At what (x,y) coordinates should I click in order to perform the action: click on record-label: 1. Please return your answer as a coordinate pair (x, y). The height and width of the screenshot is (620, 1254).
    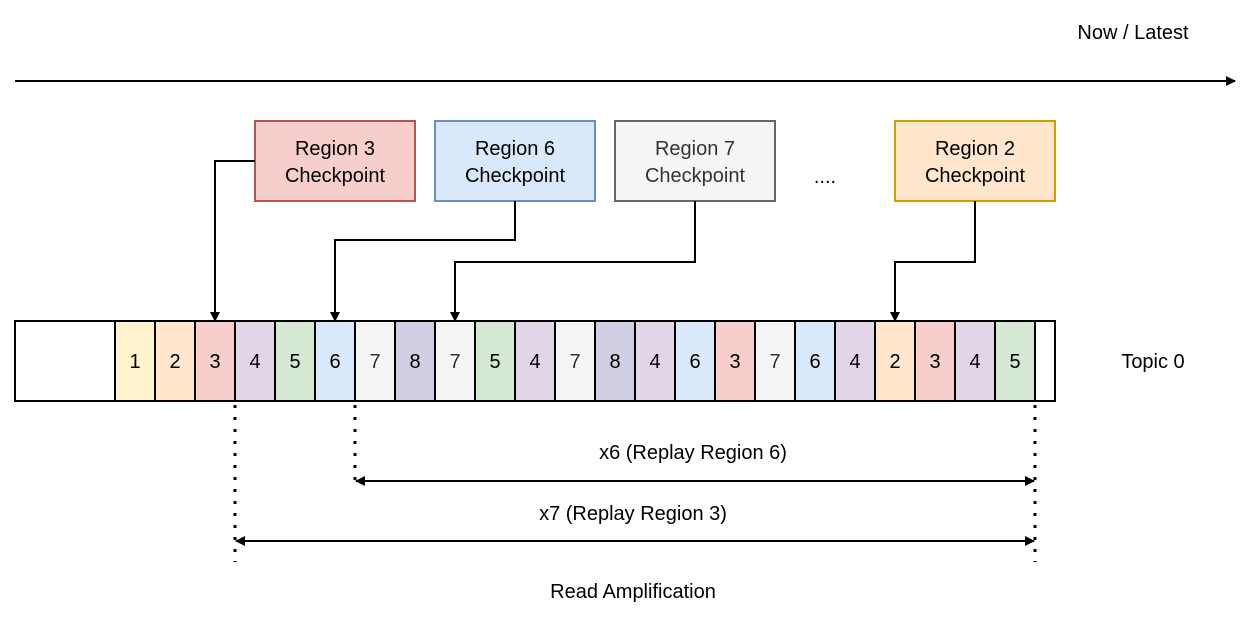
    Looking at the image, I should click on (134, 362).